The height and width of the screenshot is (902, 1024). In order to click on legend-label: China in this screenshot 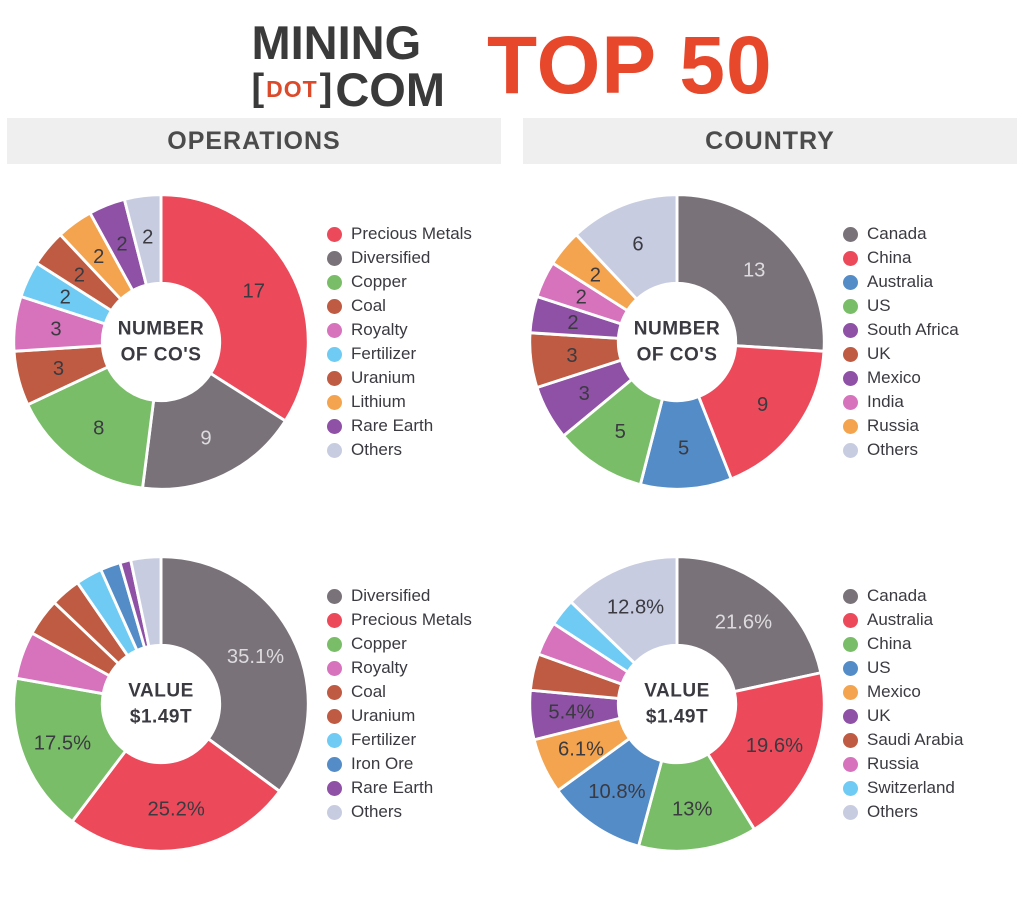, I will do `click(889, 643)`.